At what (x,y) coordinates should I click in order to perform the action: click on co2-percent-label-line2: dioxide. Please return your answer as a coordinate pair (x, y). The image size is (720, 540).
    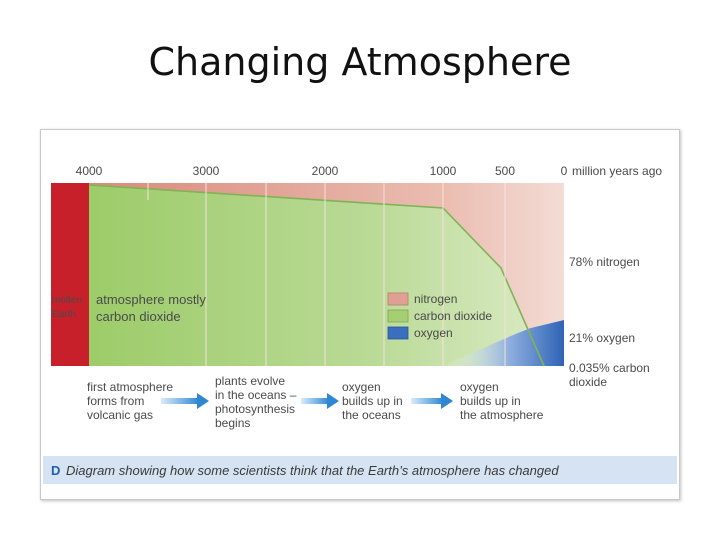
    Looking at the image, I should click on (588, 382).